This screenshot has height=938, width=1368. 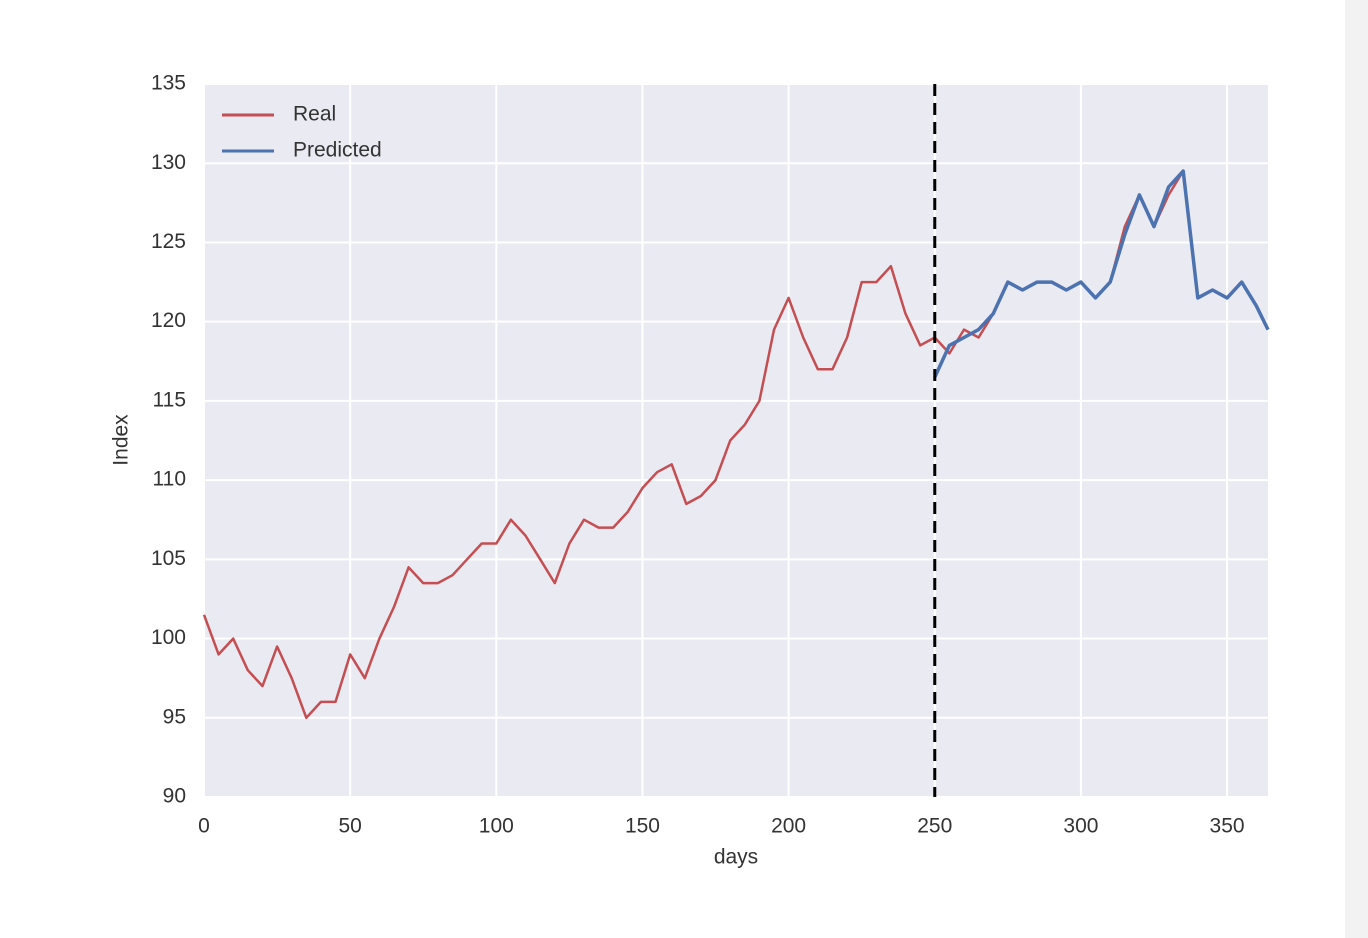 What do you see at coordinates (168, 162) in the screenshot?
I see `y-tick-label: 130` at bounding box center [168, 162].